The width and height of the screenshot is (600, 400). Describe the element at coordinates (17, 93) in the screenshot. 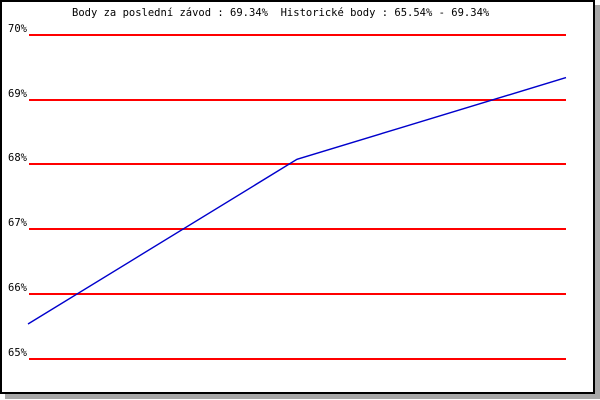

I see `y-axis-tick-label: 69%` at that location.